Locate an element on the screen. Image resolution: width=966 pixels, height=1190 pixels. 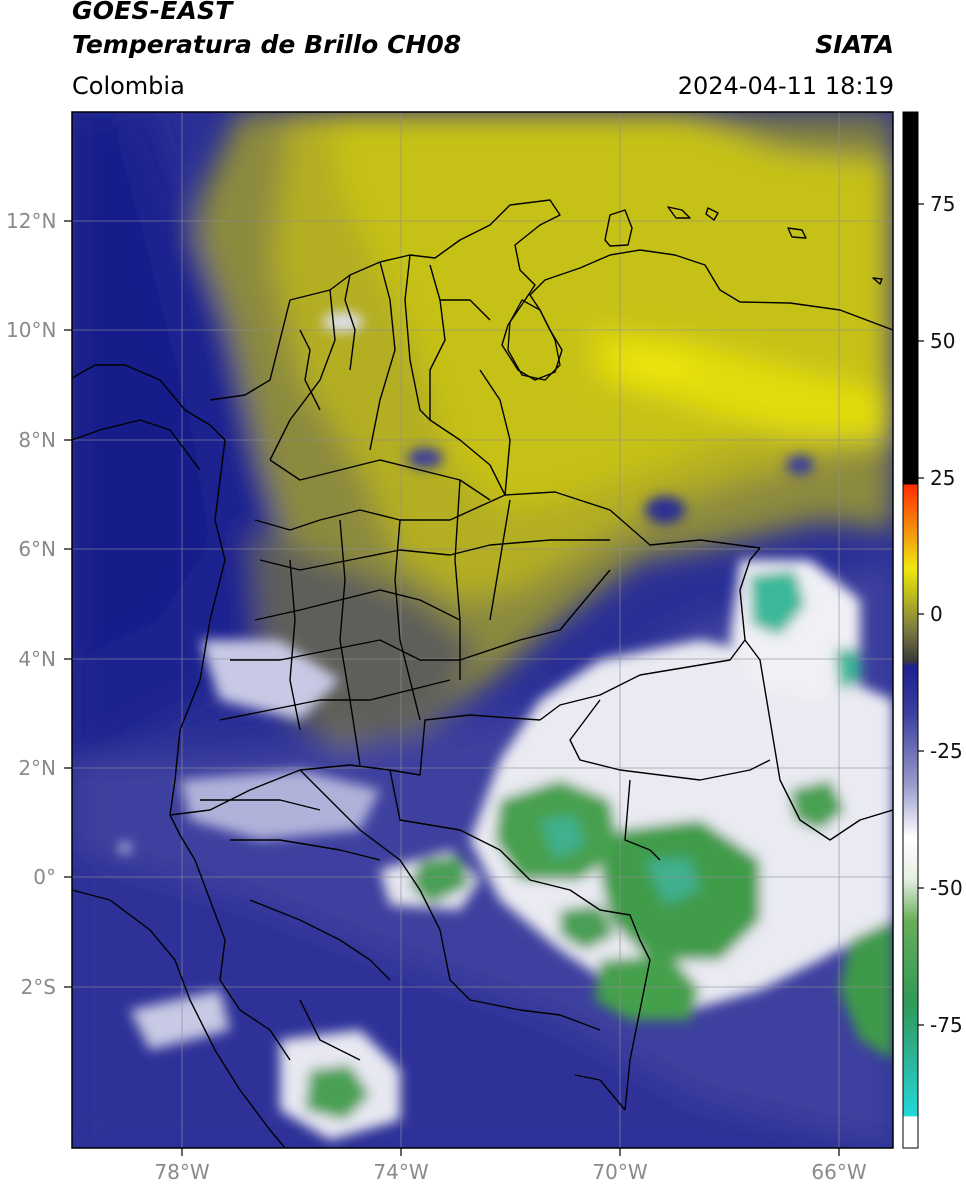
colorbar-label-minus75: -75 is located at coordinates (946, 1025).